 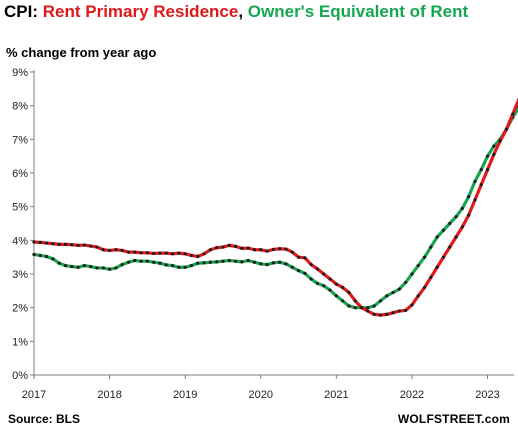 What do you see at coordinates (81, 52) in the screenshot?
I see `chart-subtitle: % change from year ago` at bounding box center [81, 52].